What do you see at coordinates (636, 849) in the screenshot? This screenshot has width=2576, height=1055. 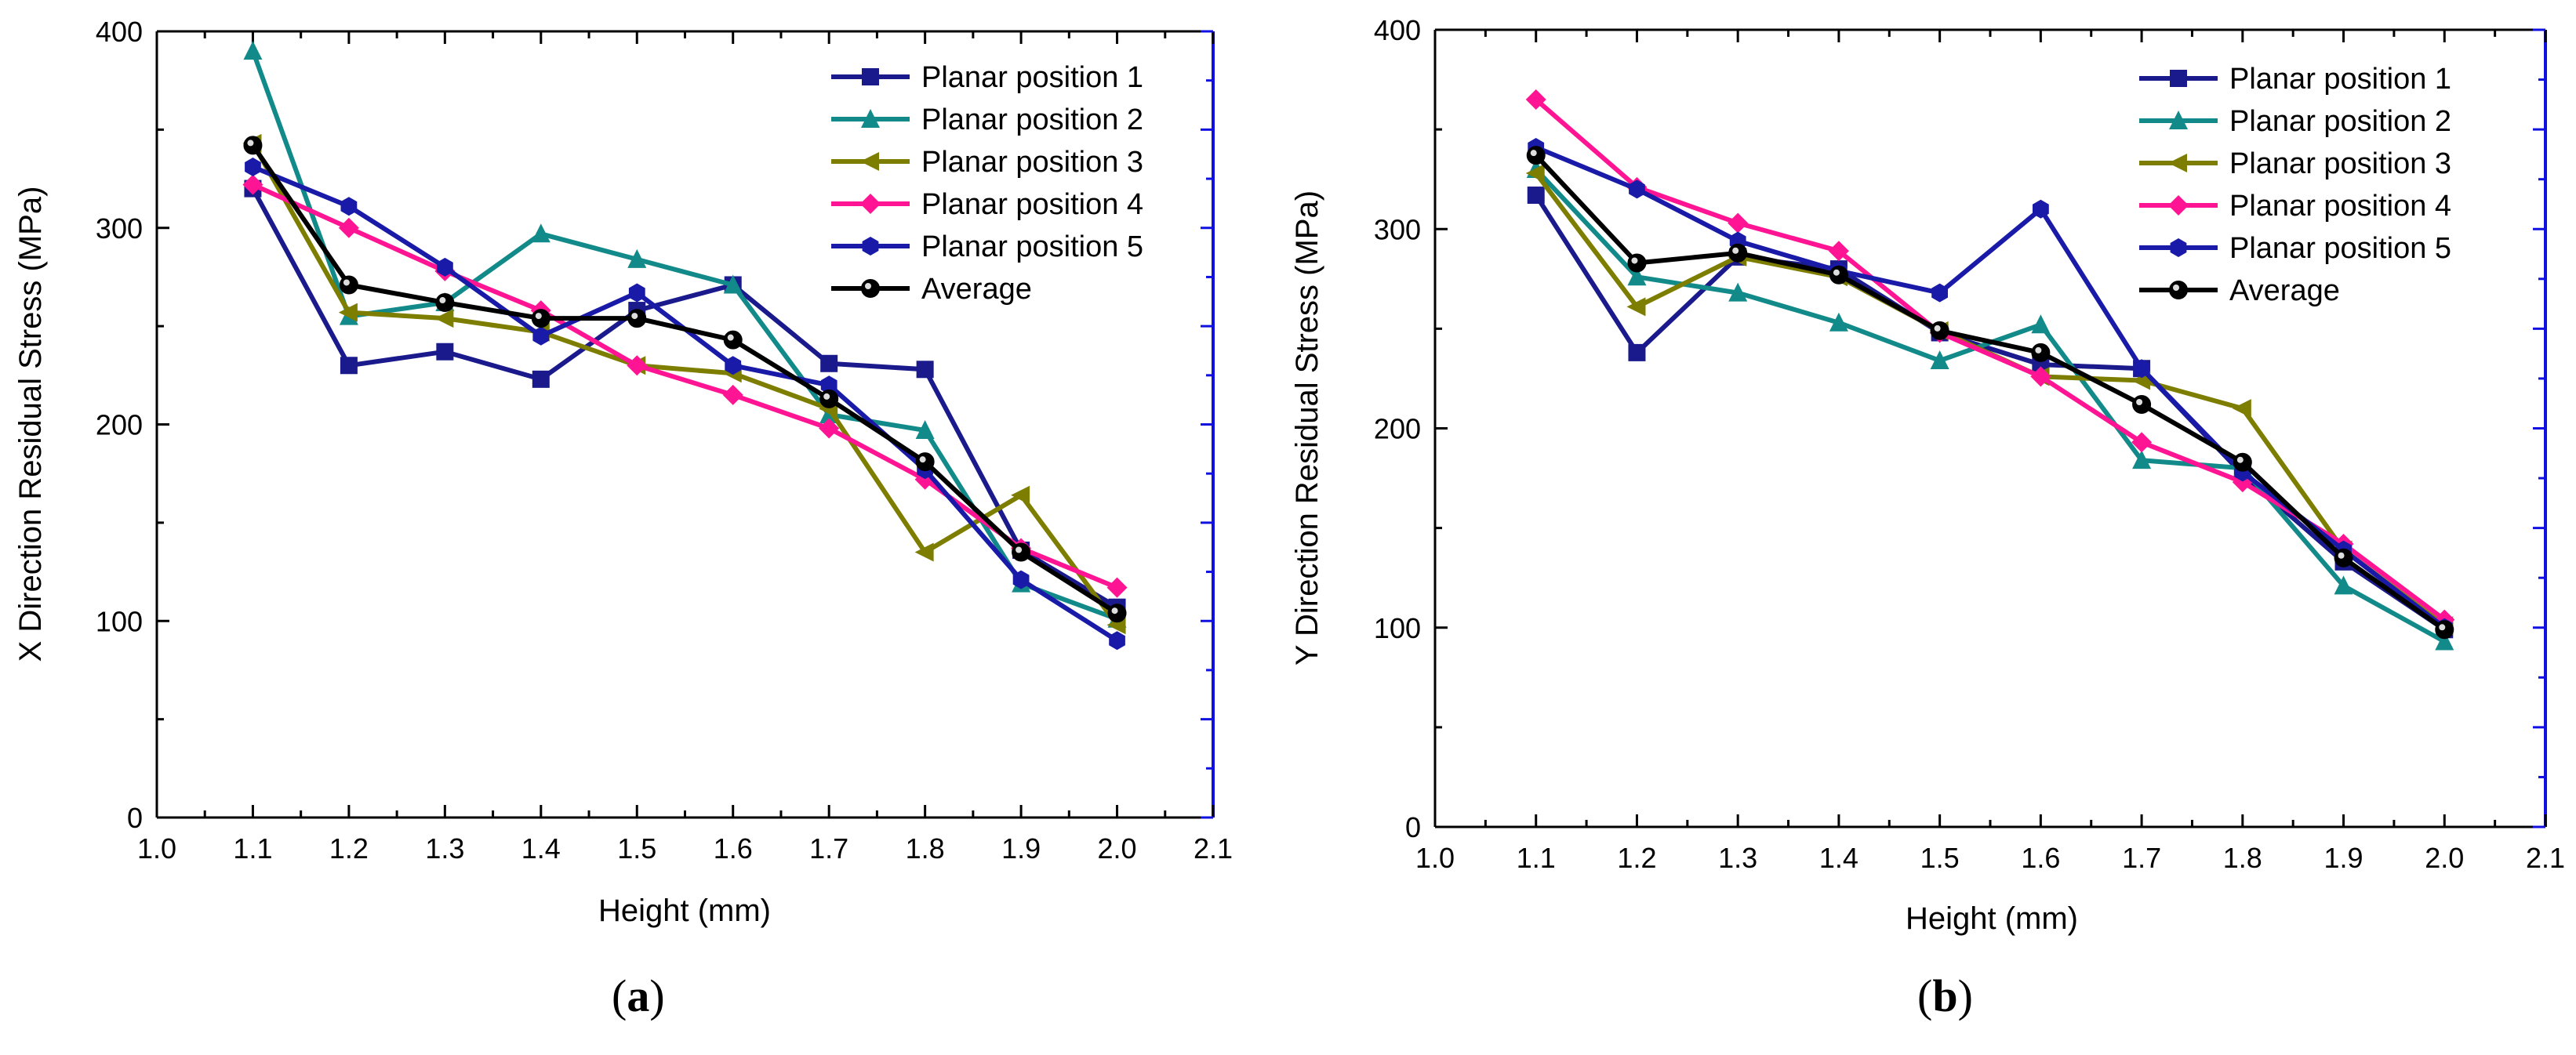 I see `x-tick-label: 1.5` at bounding box center [636, 849].